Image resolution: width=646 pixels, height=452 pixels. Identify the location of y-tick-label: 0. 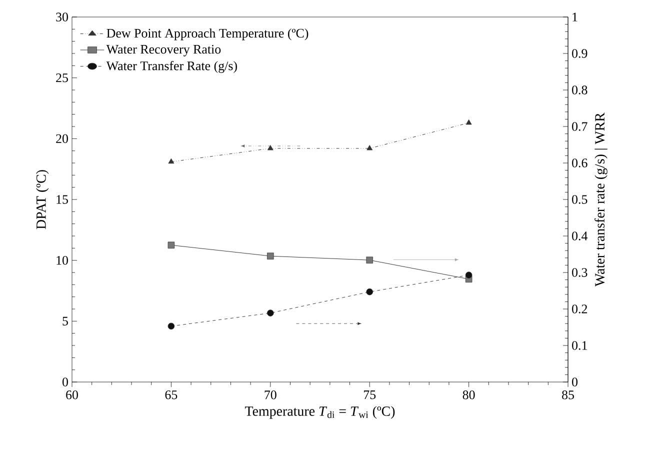
(65, 382).